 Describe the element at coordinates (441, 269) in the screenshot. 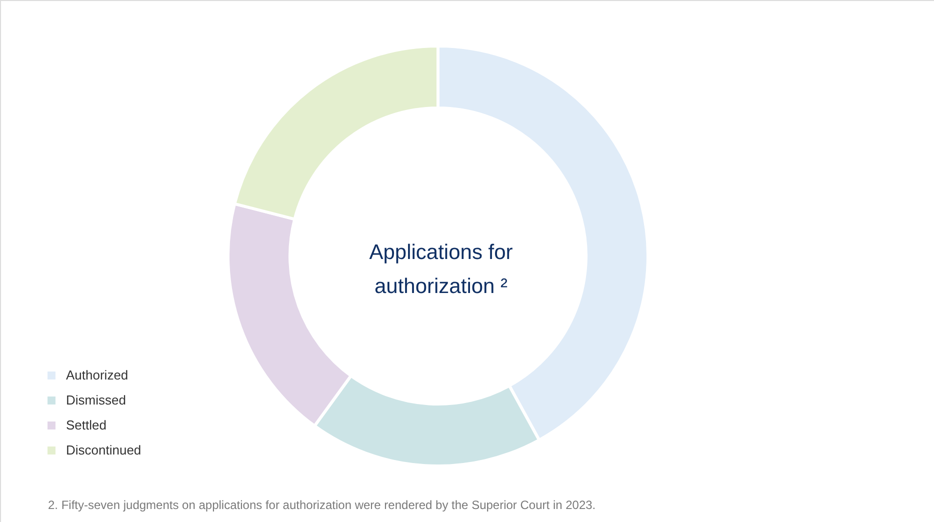

I see `text: Applications for authorization ²` at that location.